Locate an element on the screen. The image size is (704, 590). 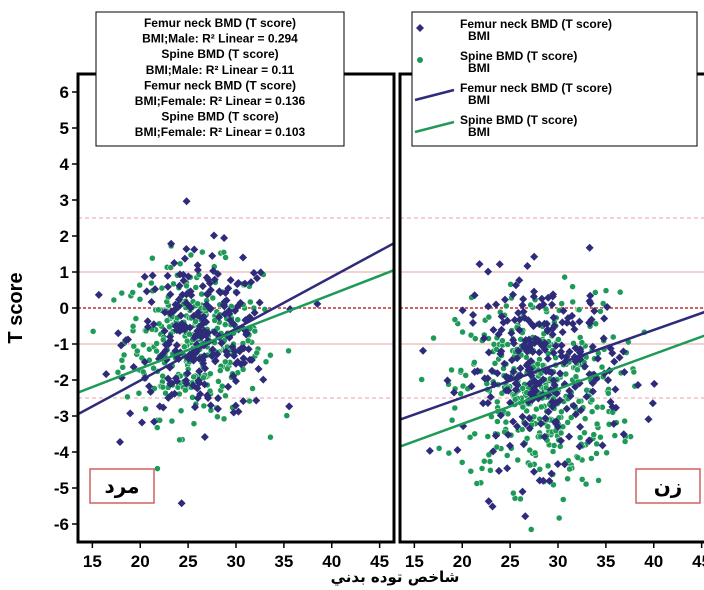
x-tick-label: 20 is located at coordinates (462, 561).